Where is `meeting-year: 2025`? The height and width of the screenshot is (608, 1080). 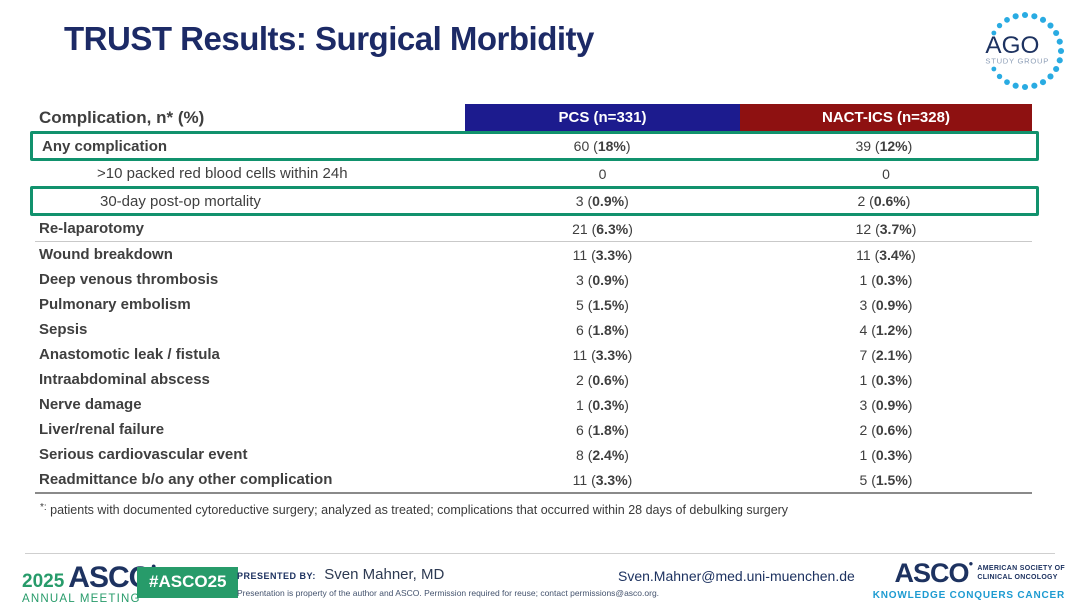 meeting-year: 2025 is located at coordinates (43, 581).